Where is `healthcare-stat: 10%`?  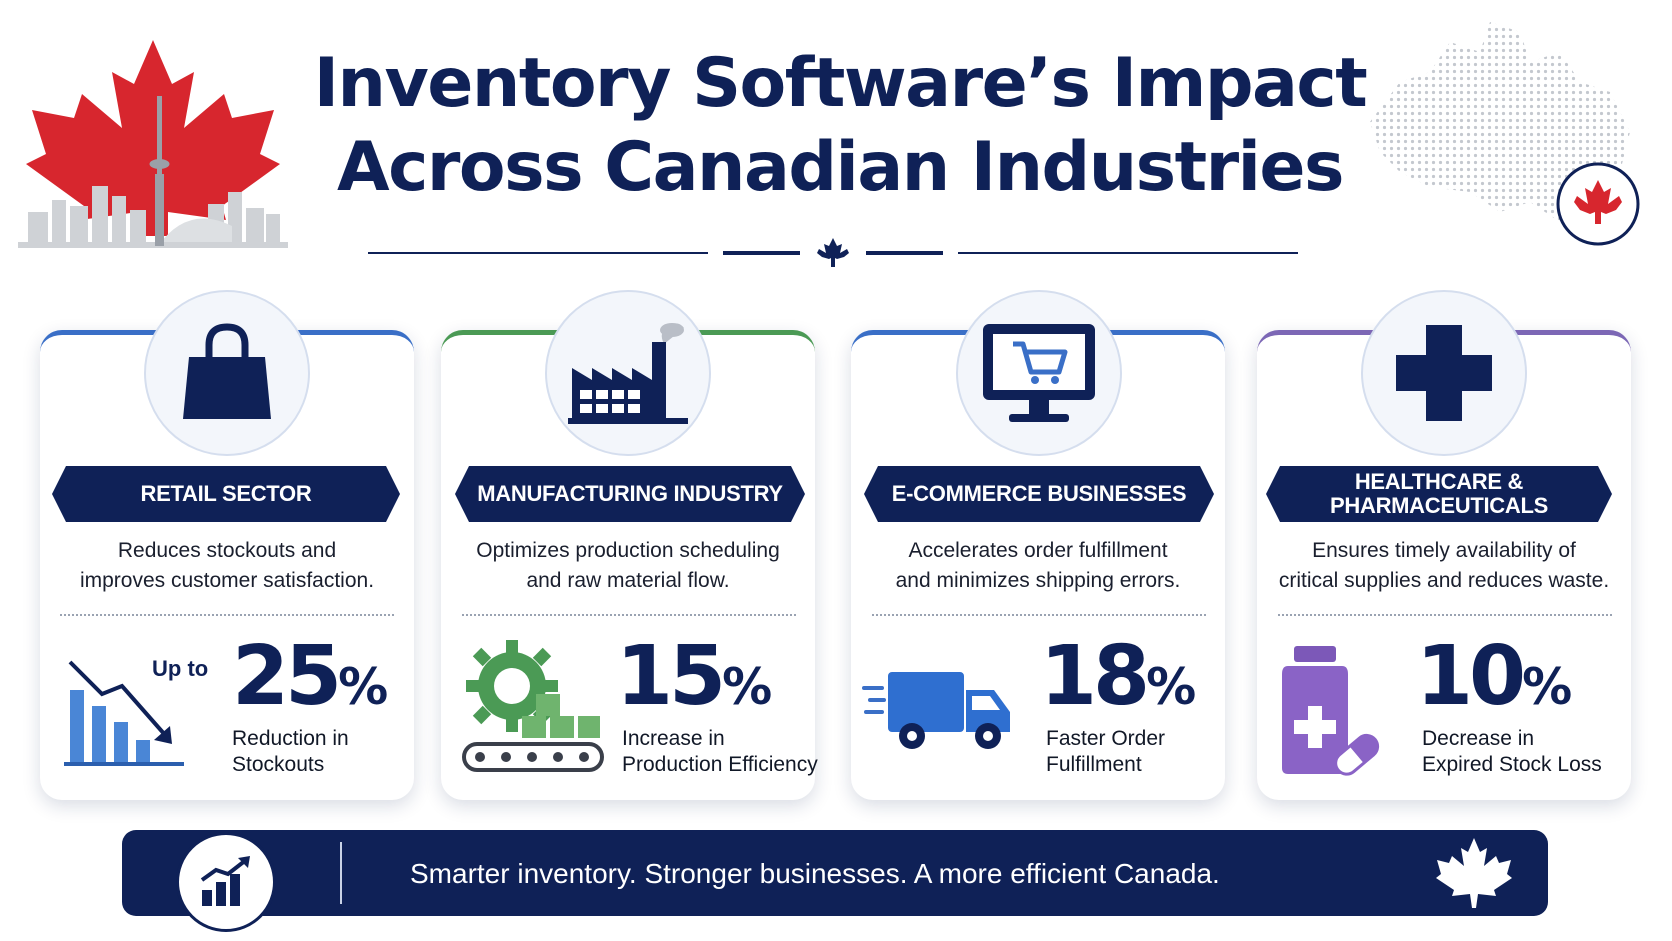 healthcare-stat: 10% is located at coordinates (1494, 676).